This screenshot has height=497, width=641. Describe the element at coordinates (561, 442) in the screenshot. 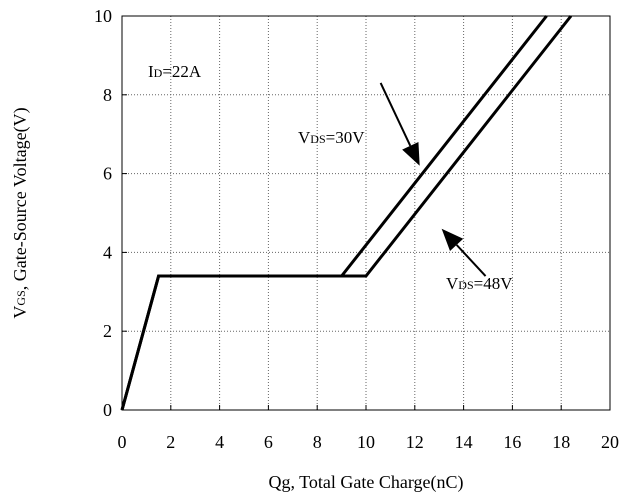

I see `x-tick-label: 18` at that location.